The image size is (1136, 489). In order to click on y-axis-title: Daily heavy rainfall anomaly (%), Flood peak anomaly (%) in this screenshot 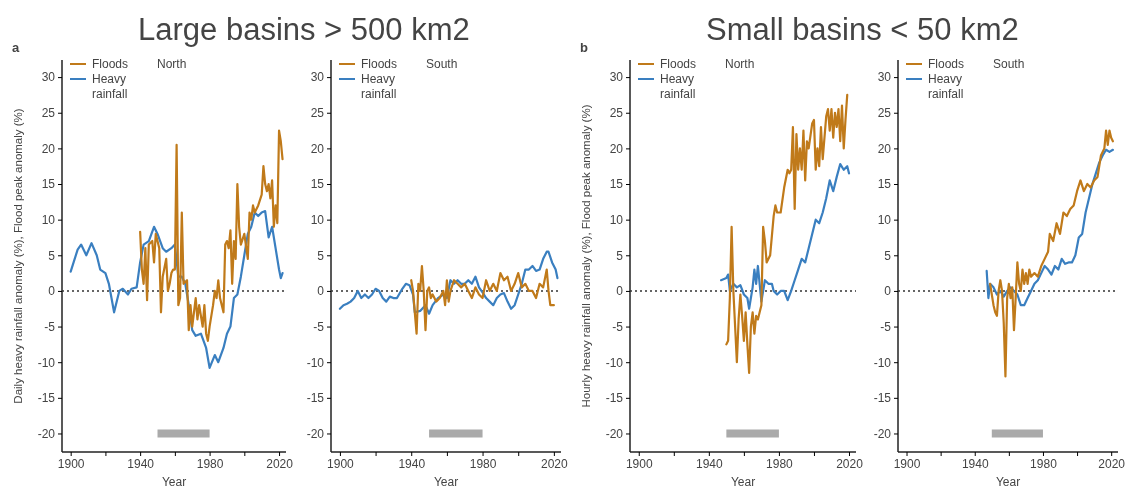, I will do `click(18, 256)`.